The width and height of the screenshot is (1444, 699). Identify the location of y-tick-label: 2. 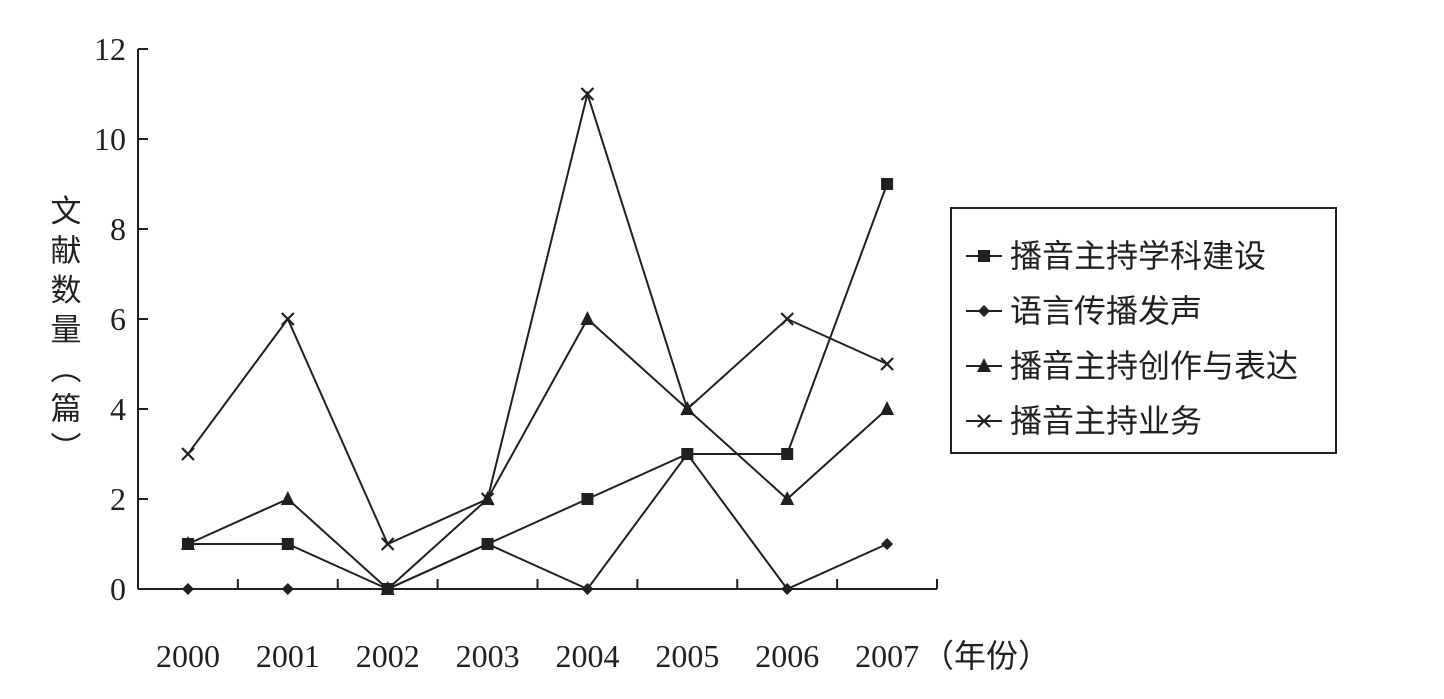
(118, 499).